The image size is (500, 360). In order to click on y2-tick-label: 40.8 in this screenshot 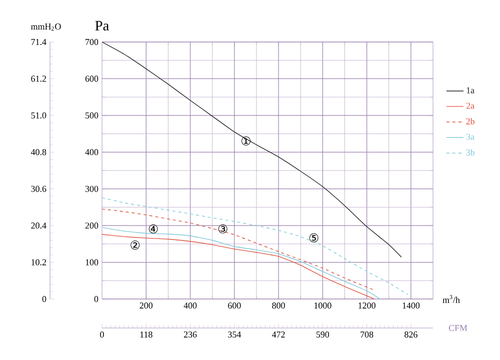, I will do `click(38, 152)`.